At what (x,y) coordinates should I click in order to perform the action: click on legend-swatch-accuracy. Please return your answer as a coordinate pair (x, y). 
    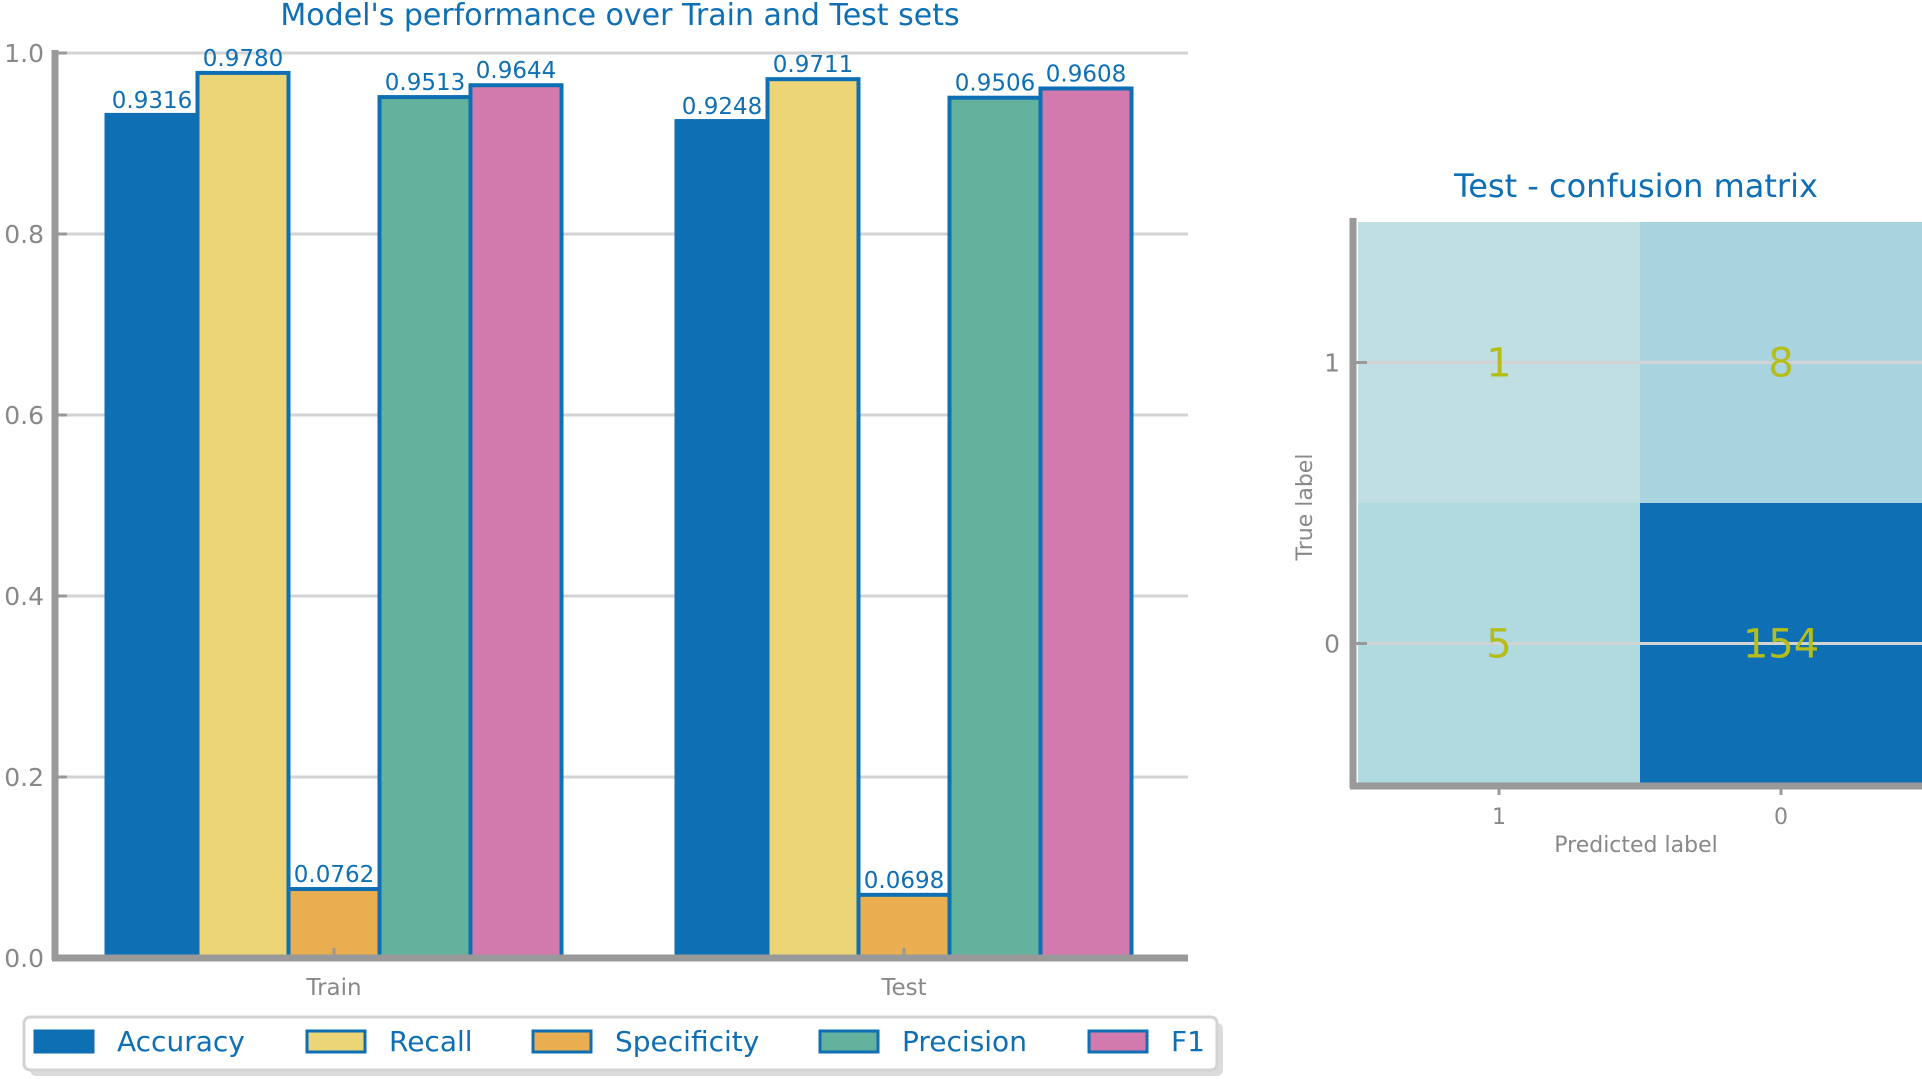
    Looking at the image, I should click on (64, 1041).